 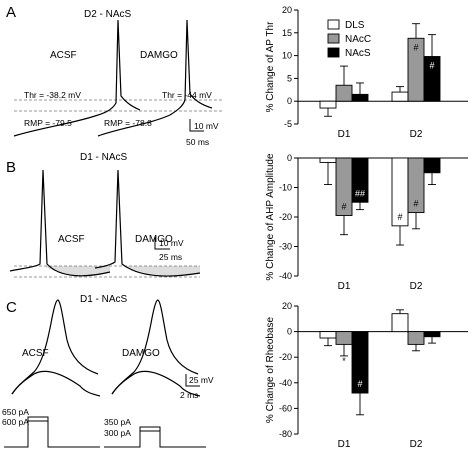 What do you see at coordinates (270, 217) in the screenshot?
I see `y-axis-label: % Change of AHP Amplitude` at bounding box center [270, 217].